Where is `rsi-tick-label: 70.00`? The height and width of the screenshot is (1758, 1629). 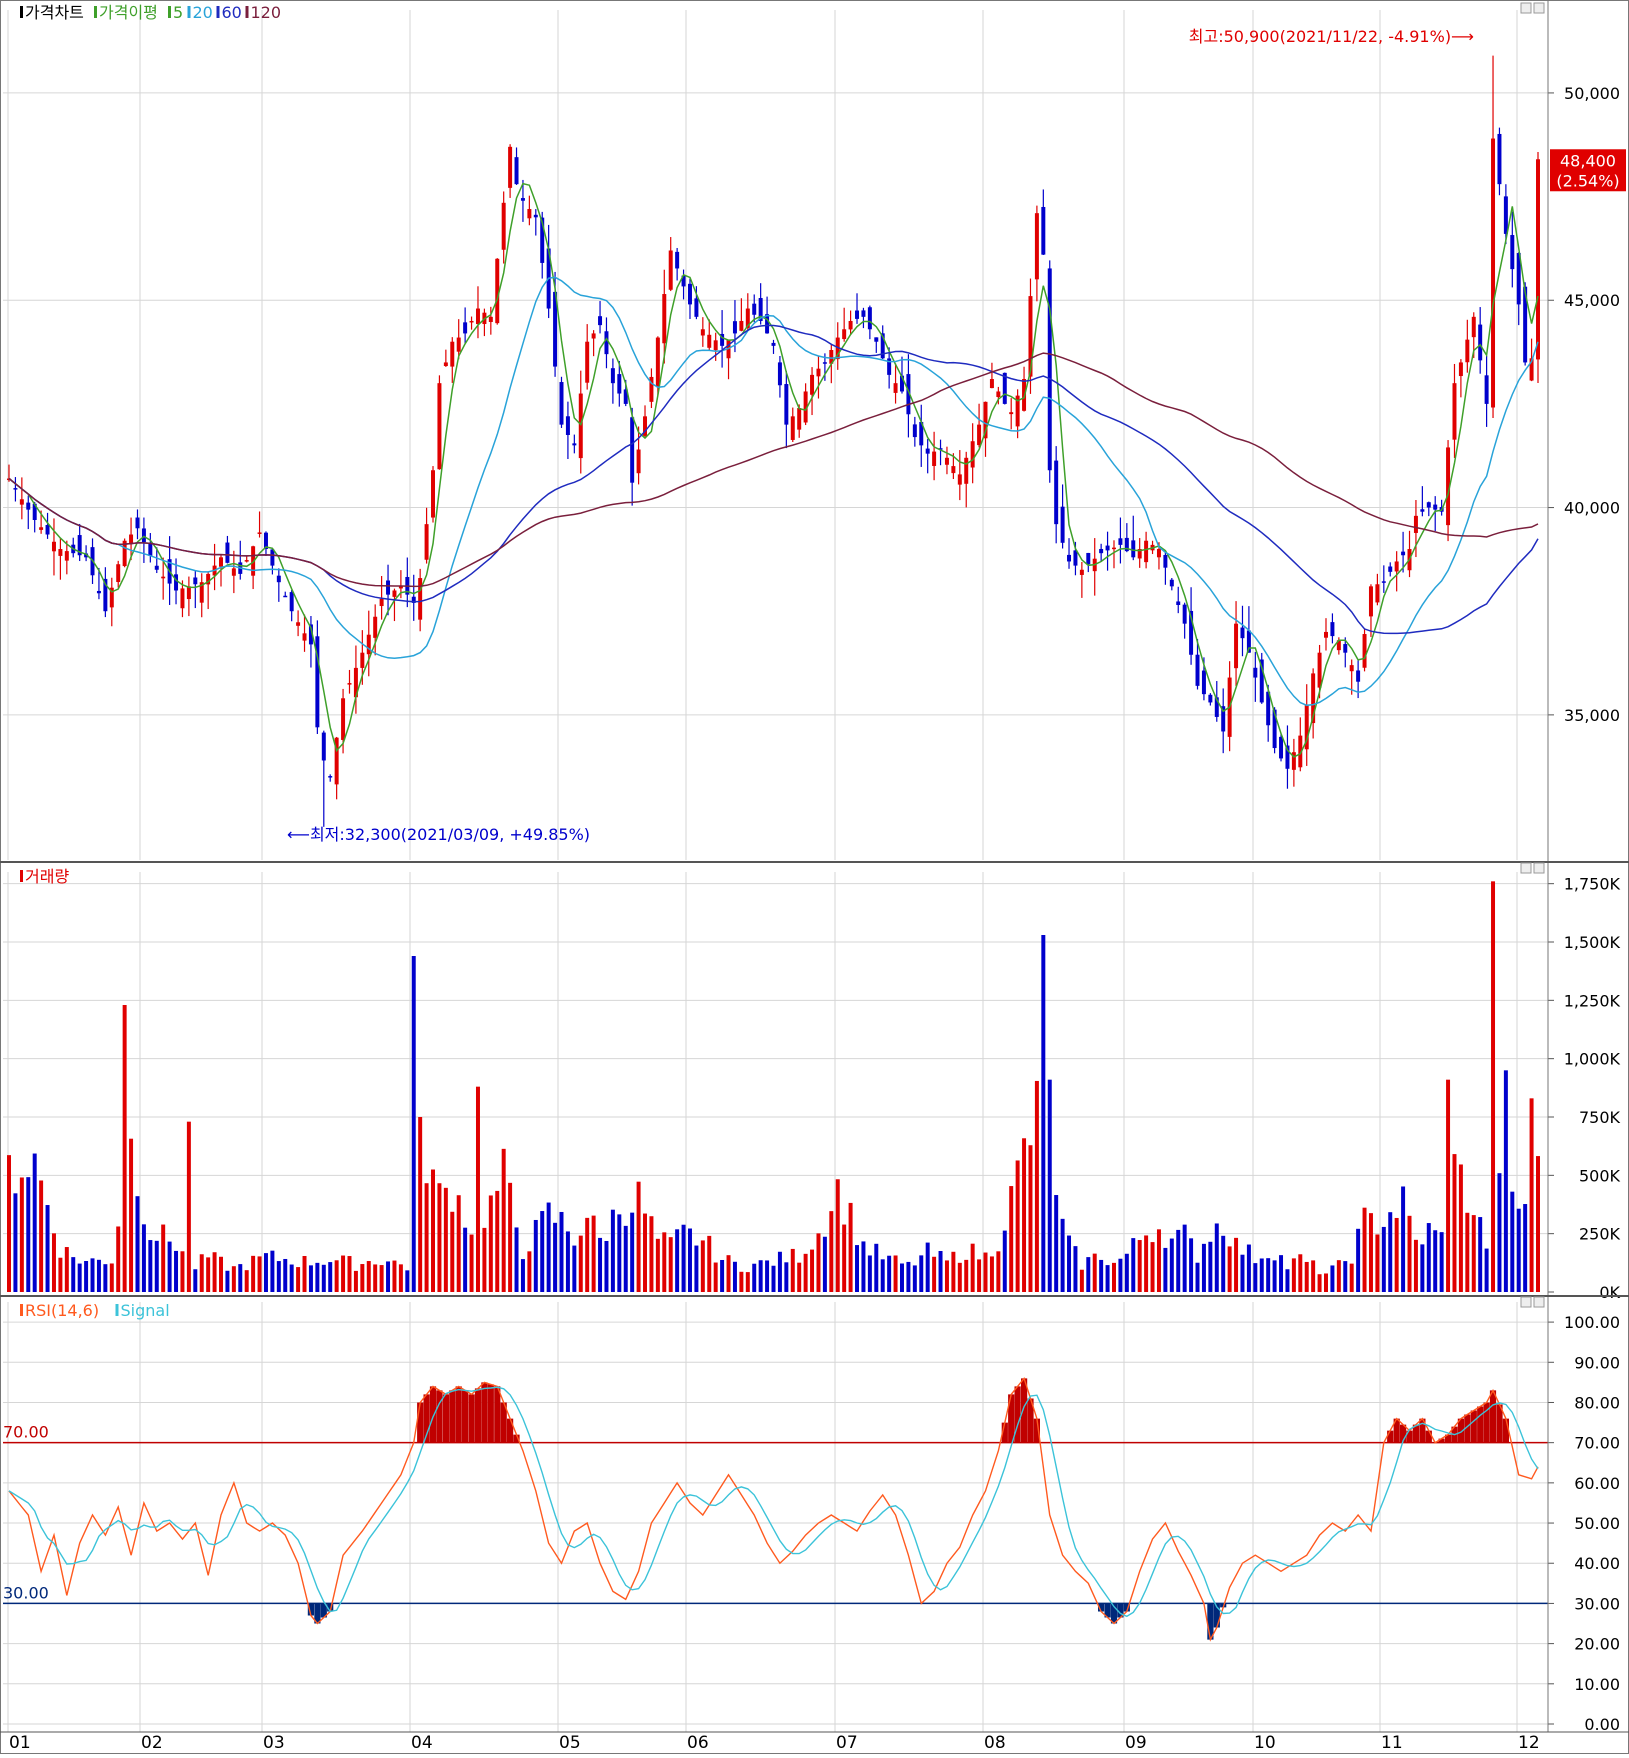 rsi-tick-label: 70.00 is located at coordinates (1597, 1443).